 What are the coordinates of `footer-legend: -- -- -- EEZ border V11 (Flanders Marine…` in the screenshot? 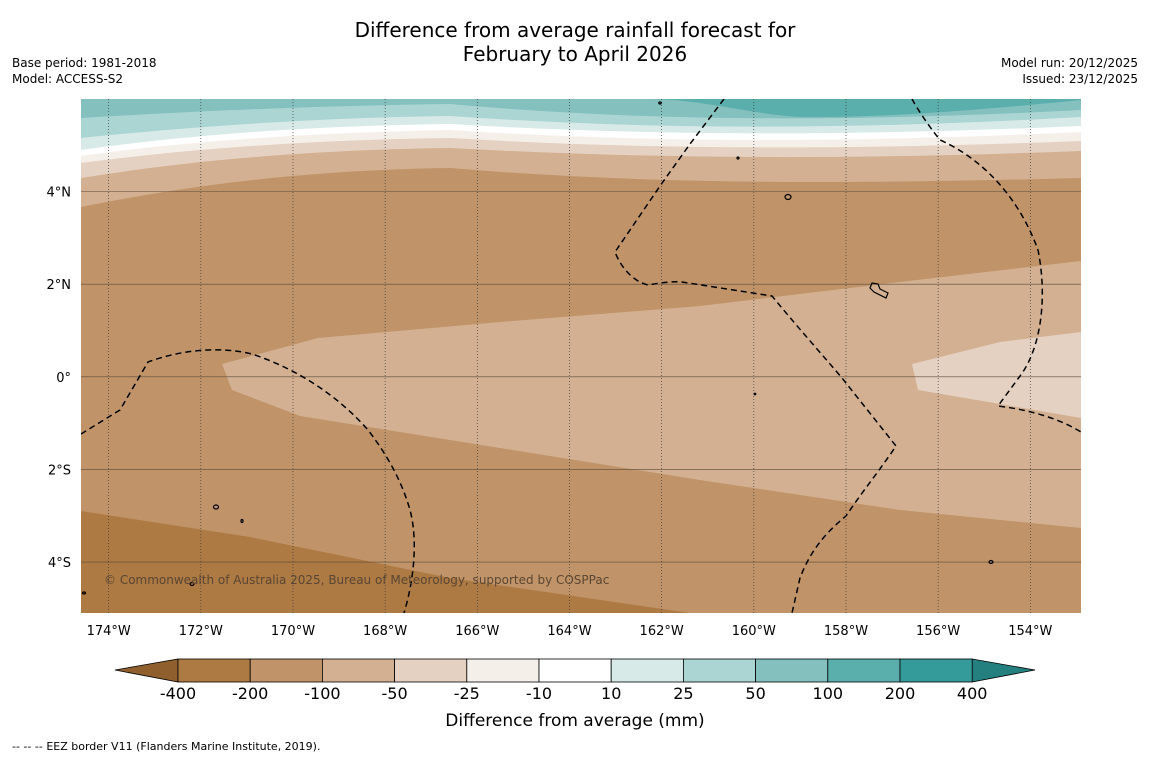 It's located at (166, 746).